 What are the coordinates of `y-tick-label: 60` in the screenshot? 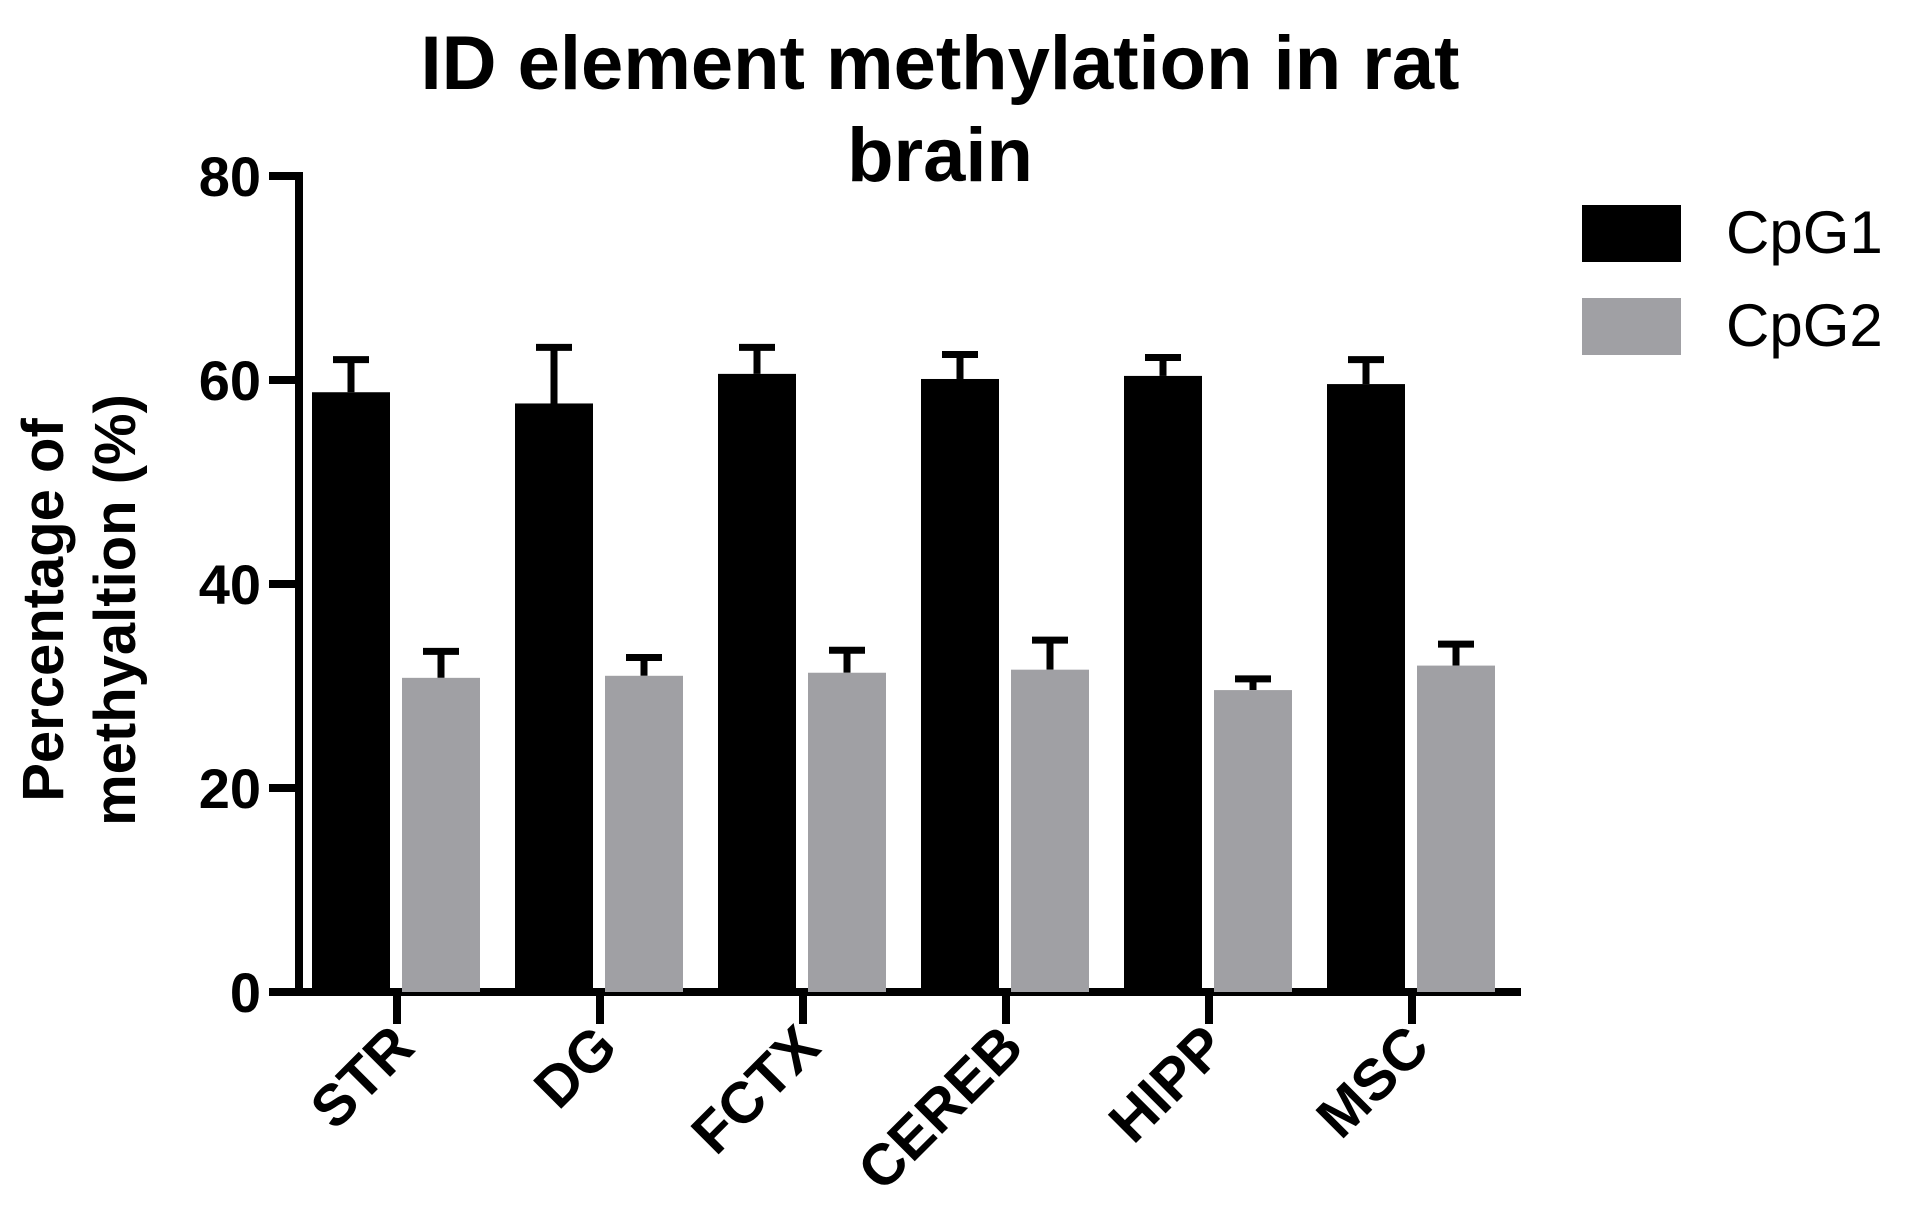 It's located at (230, 380).